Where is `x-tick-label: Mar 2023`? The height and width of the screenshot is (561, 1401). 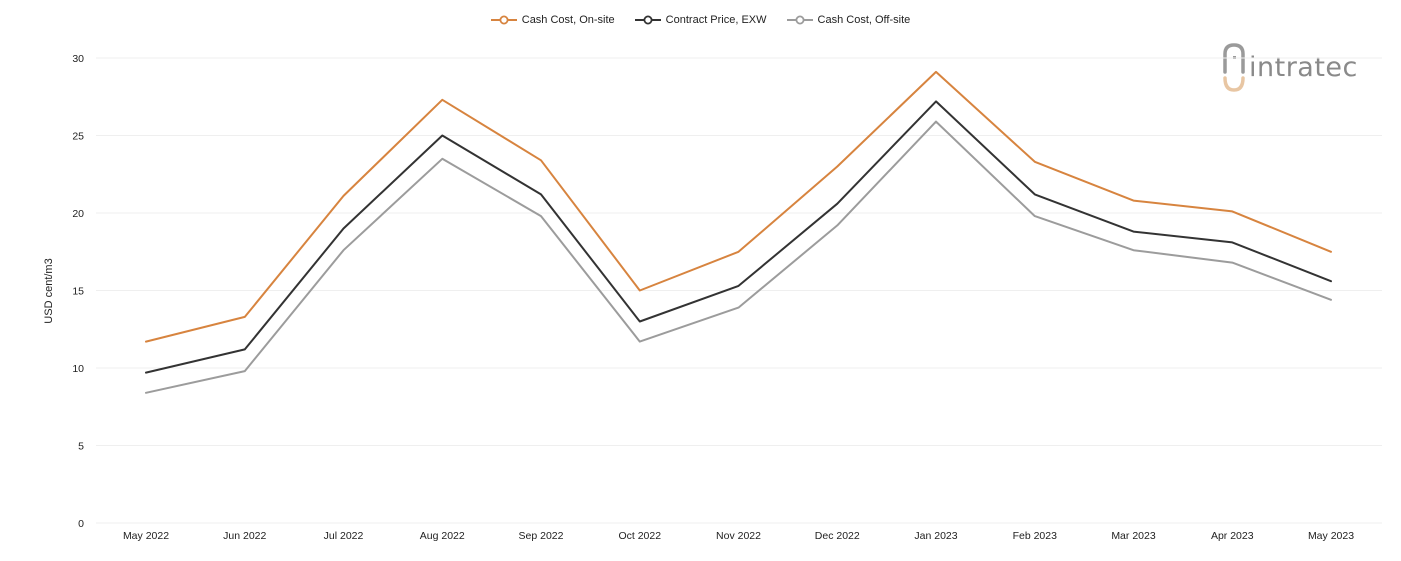 x-tick-label: Mar 2023 is located at coordinates (1133, 536).